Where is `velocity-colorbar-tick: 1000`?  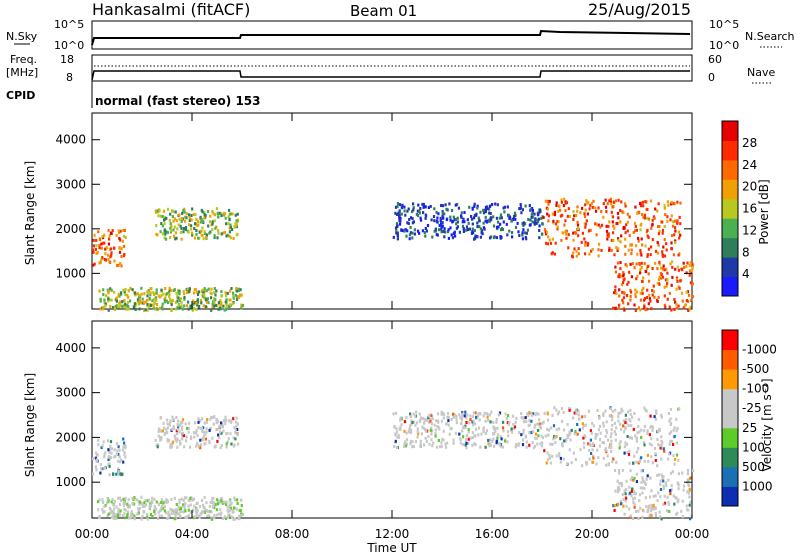
velocity-colorbar-tick: 1000 is located at coordinates (757, 486).